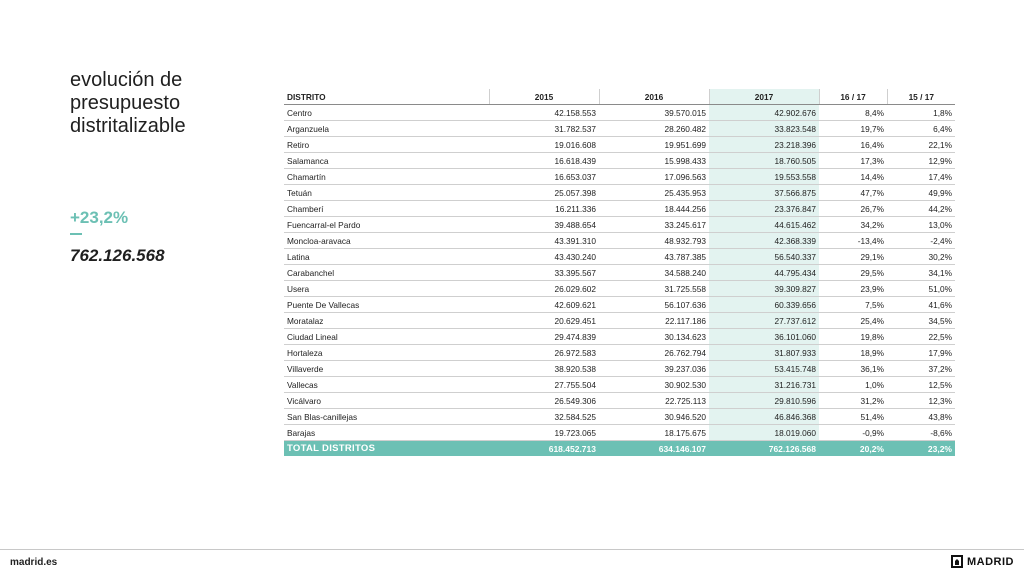 This screenshot has width=1024, height=576. What do you see at coordinates (764, 208) in the screenshot?
I see `cell-value-2017: 23.376.847` at bounding box center [764, 208].